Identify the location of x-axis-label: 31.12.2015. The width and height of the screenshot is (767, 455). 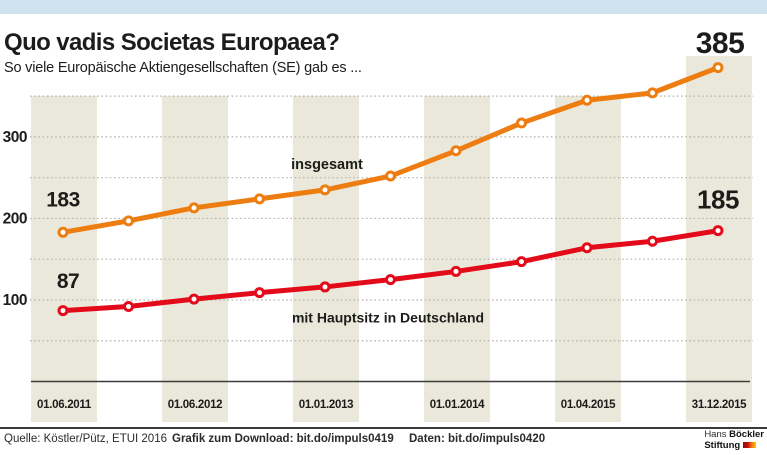
(719, 405).